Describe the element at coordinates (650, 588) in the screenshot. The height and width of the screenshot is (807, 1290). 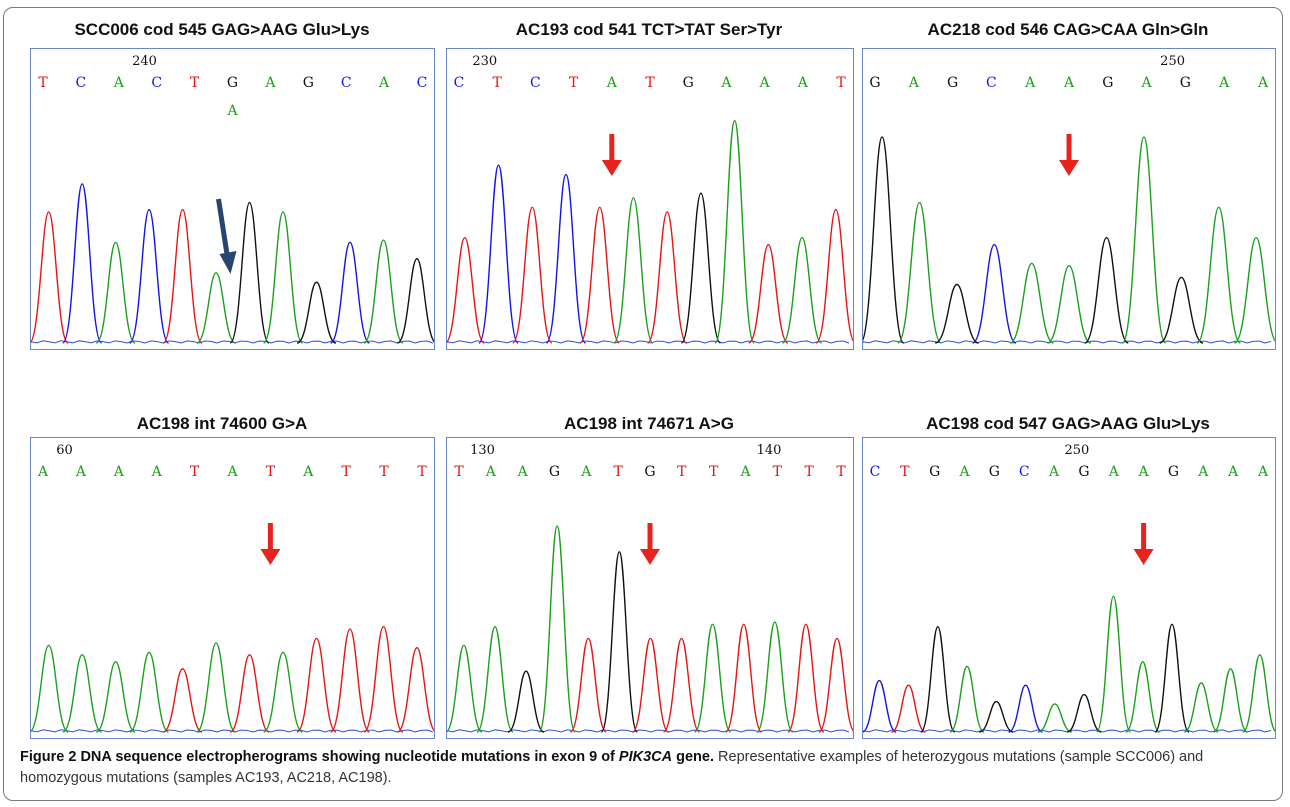
I see `electropherogram-svg: 130 140 T A A G A T G T T A T T T` at that location.